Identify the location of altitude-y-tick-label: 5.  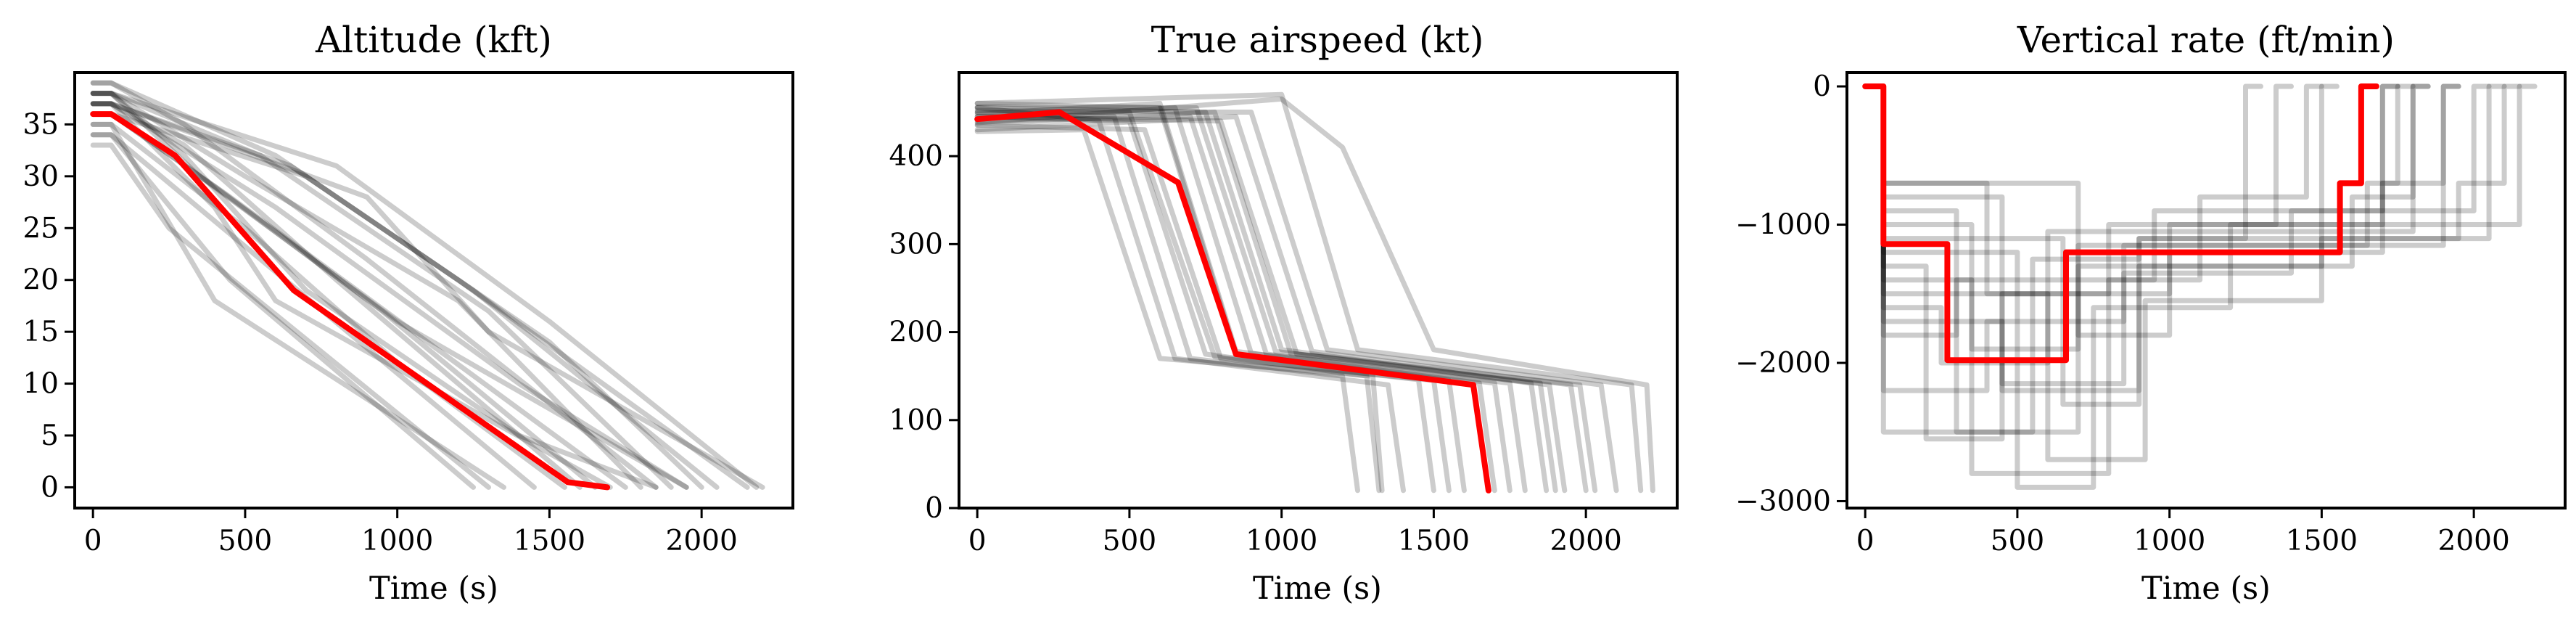
(50, 436).